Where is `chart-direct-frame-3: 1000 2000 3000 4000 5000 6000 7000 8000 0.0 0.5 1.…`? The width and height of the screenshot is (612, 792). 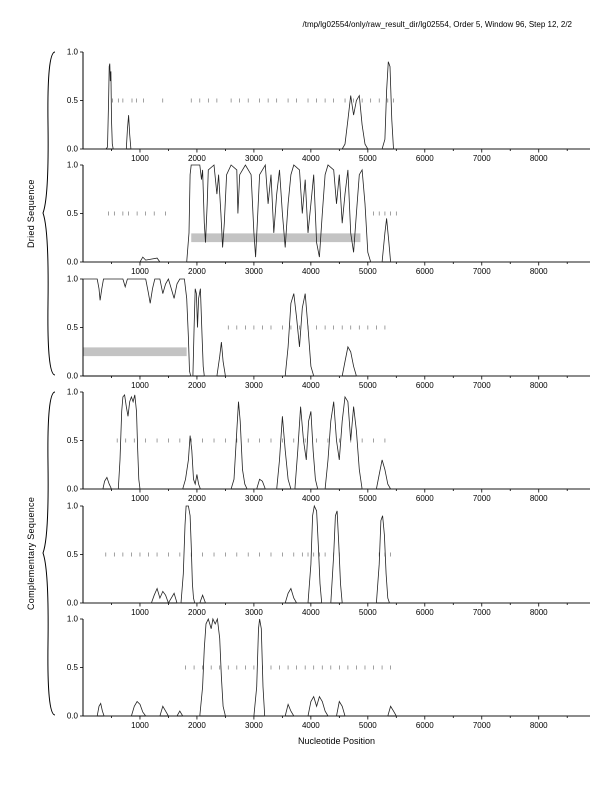
chart-direct-frame-3: 1000 2000 3000 4000 5000 6000 7000 8000 0.0 0.5 1.… is located at coordinates (328, 332).